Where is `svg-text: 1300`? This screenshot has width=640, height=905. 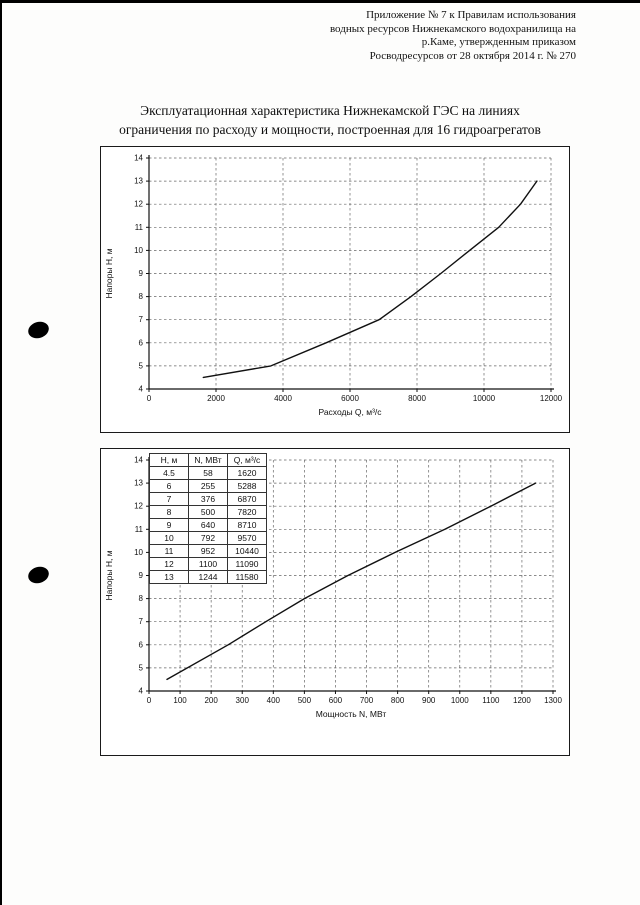
svg-text: 1300 is located at coordinates (553, 700).